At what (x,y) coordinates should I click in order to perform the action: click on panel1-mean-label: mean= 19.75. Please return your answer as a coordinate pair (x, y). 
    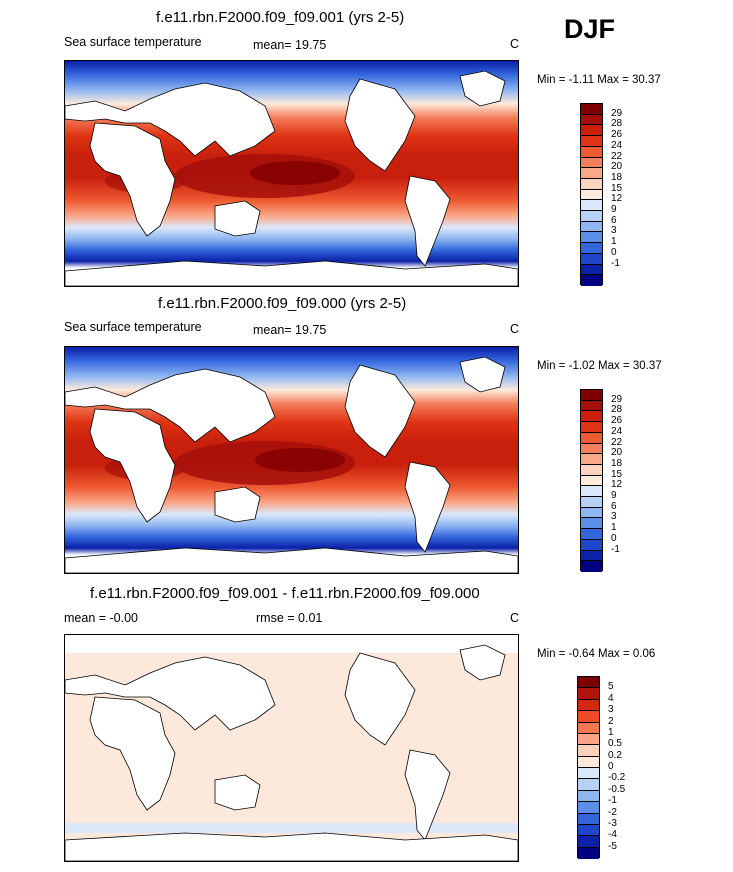
    Looking at the image, I should click on (290, 45).